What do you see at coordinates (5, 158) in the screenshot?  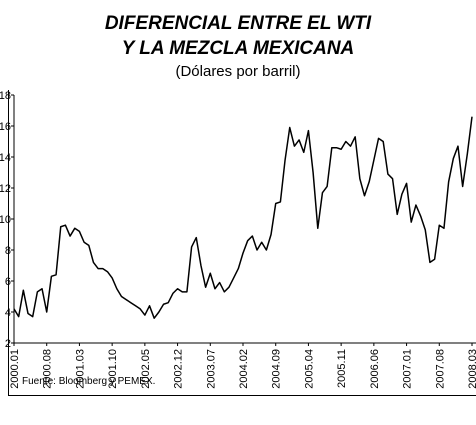 I see `y-tick-label: 14` at bounding box center [5, 158].